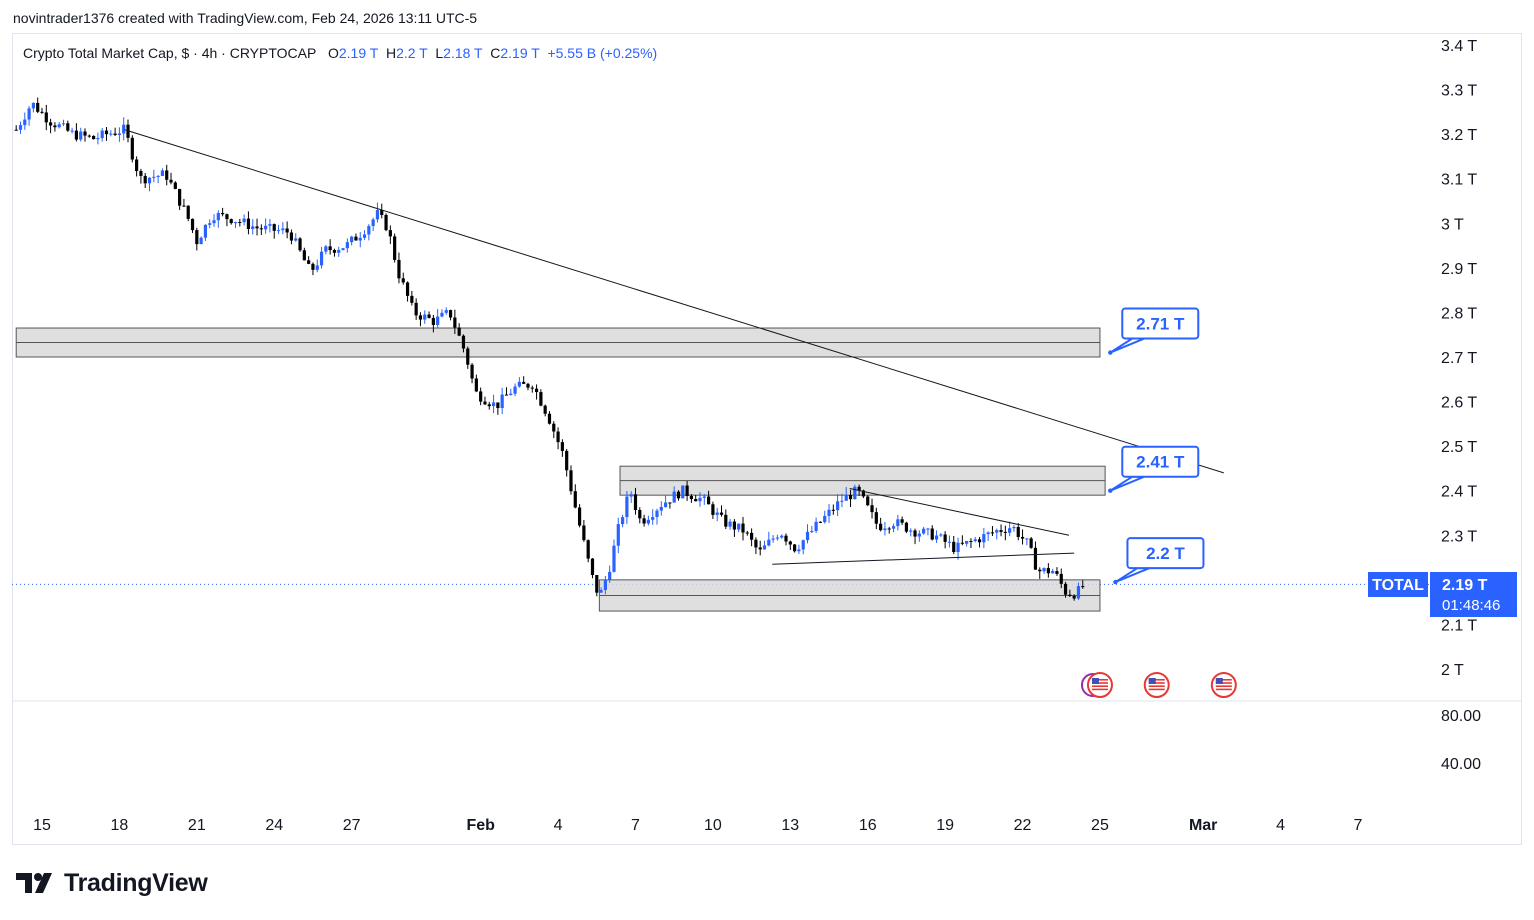  I want to click on x-tick-label: 19, so click(945, 825).